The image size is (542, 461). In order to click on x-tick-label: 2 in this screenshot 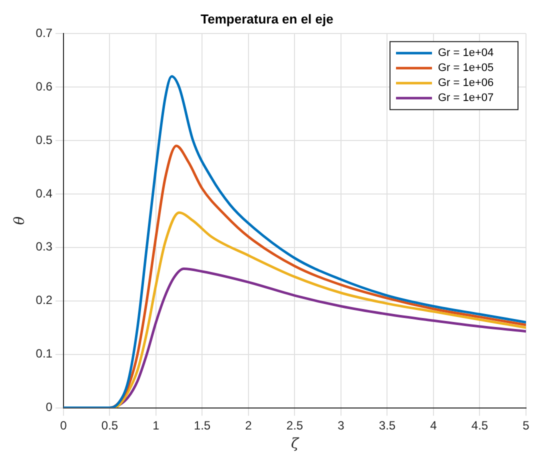, I will do `click(248, 425)`.